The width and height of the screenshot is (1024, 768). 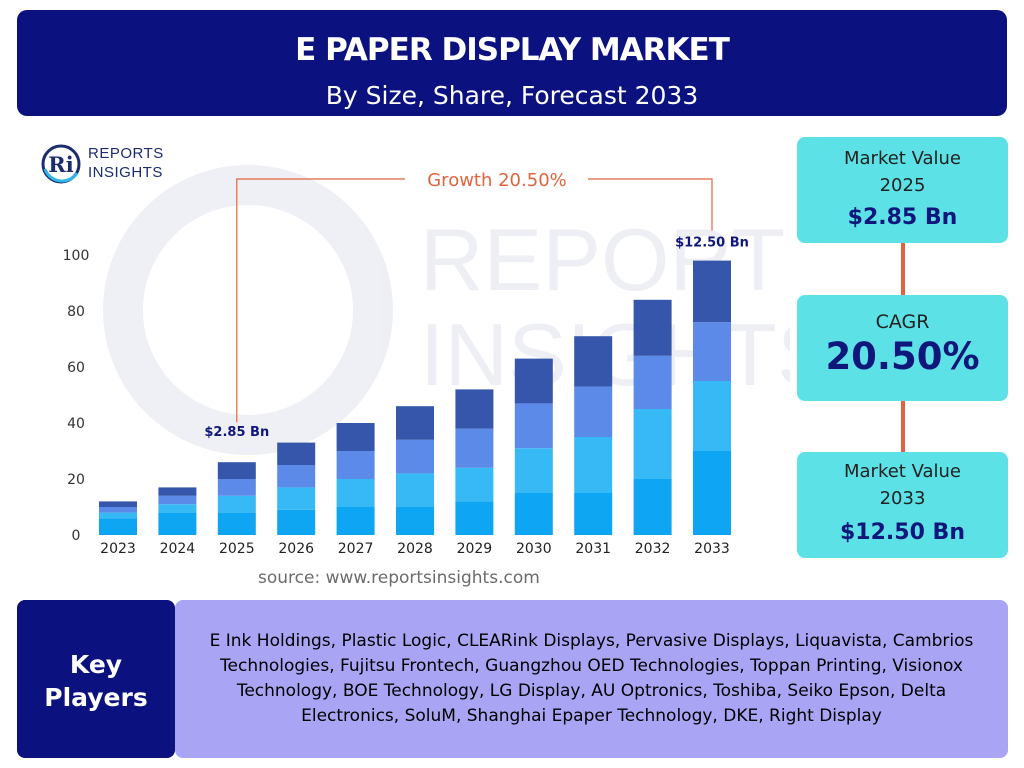 I want to click on market-value-2033-label-1: Market Value, so click(x=902, y=471).